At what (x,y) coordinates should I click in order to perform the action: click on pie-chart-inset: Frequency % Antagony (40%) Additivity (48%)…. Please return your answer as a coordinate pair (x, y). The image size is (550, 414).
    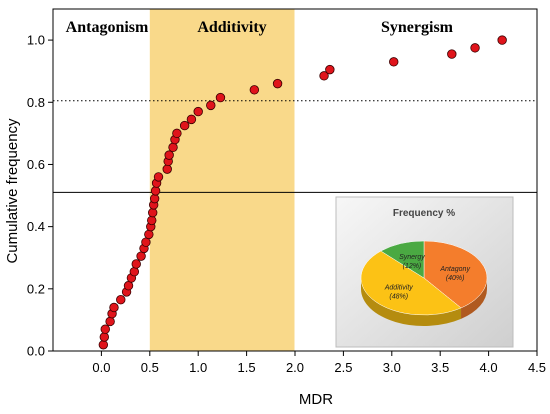
    Looking at the image, I should click on (424, 272).